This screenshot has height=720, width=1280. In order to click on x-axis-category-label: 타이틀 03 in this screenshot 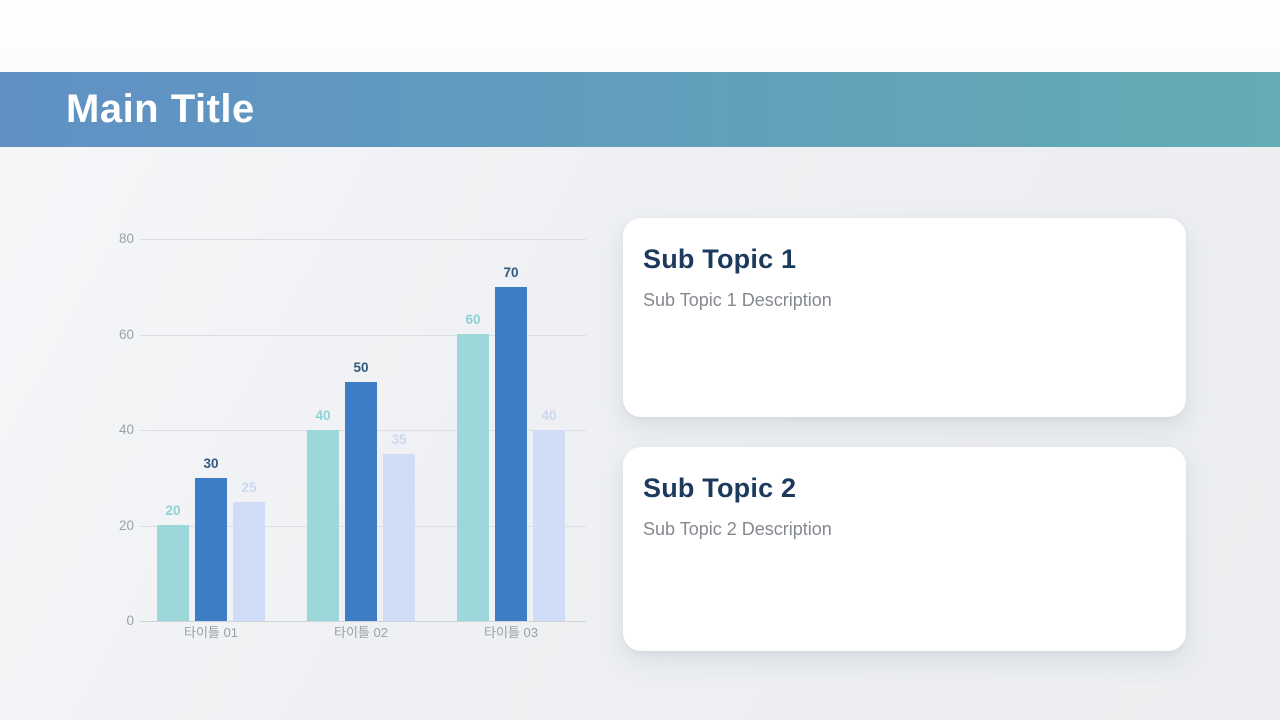, I will do `click(511, 632)`.